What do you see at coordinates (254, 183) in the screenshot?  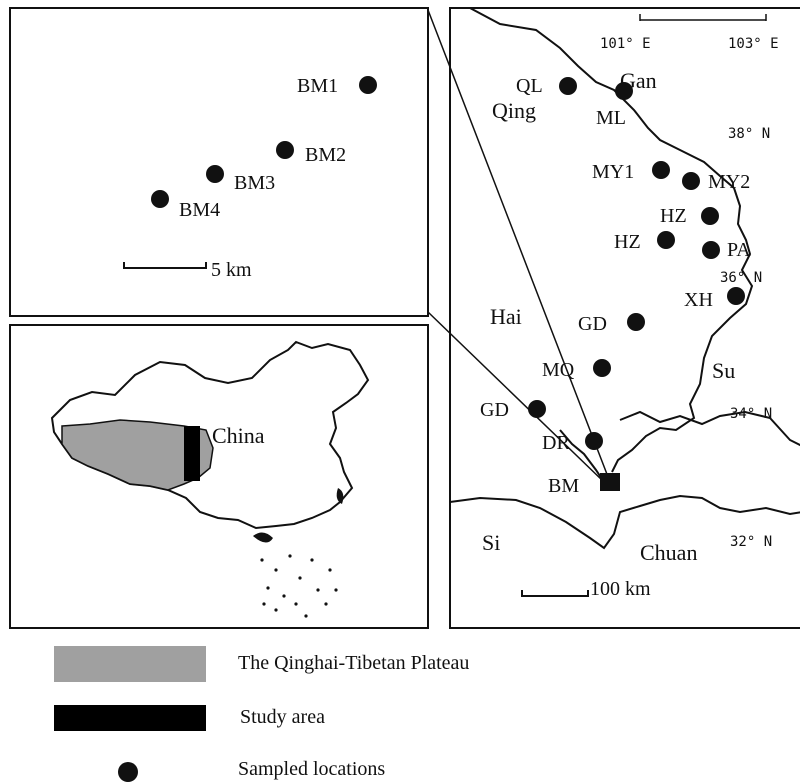 I see `site-label-bm3: BM3` at bounding box center [254, 183].